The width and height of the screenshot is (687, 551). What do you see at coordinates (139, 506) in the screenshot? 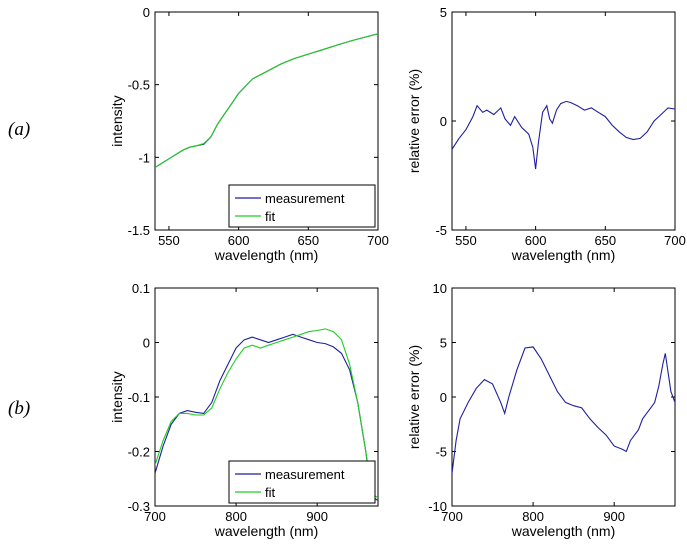
I see `y-tick-label: -0.3` at bounding box center [139, 506].